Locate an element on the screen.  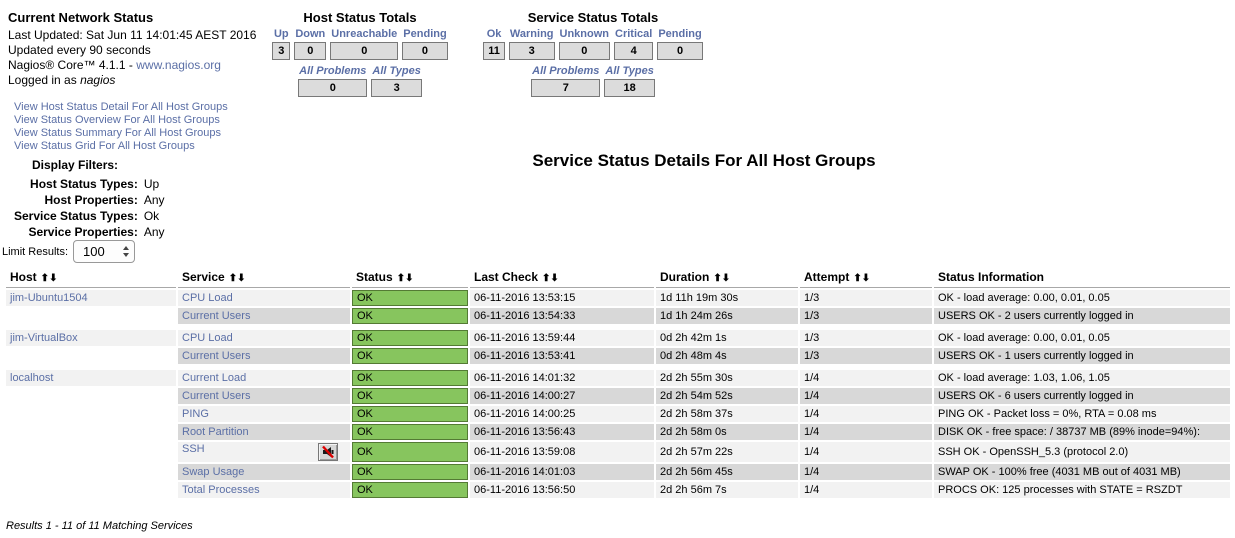
service-link: SSH is located at coordinates (193, 449).